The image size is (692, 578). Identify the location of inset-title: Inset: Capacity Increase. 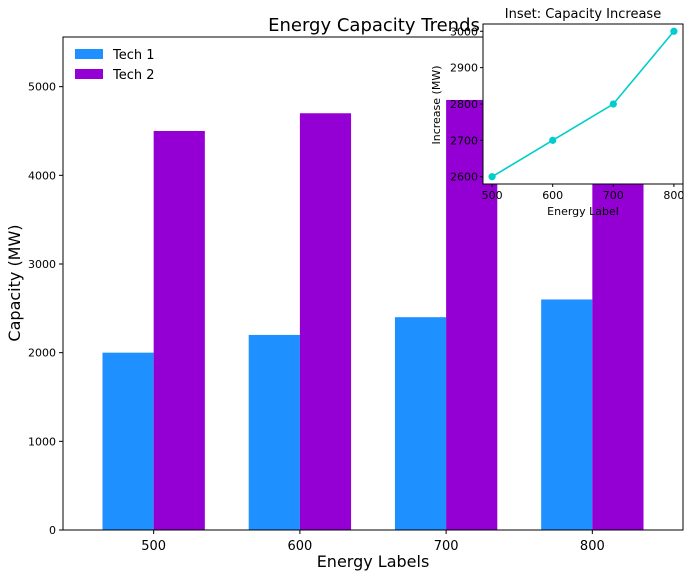
(583, 14).